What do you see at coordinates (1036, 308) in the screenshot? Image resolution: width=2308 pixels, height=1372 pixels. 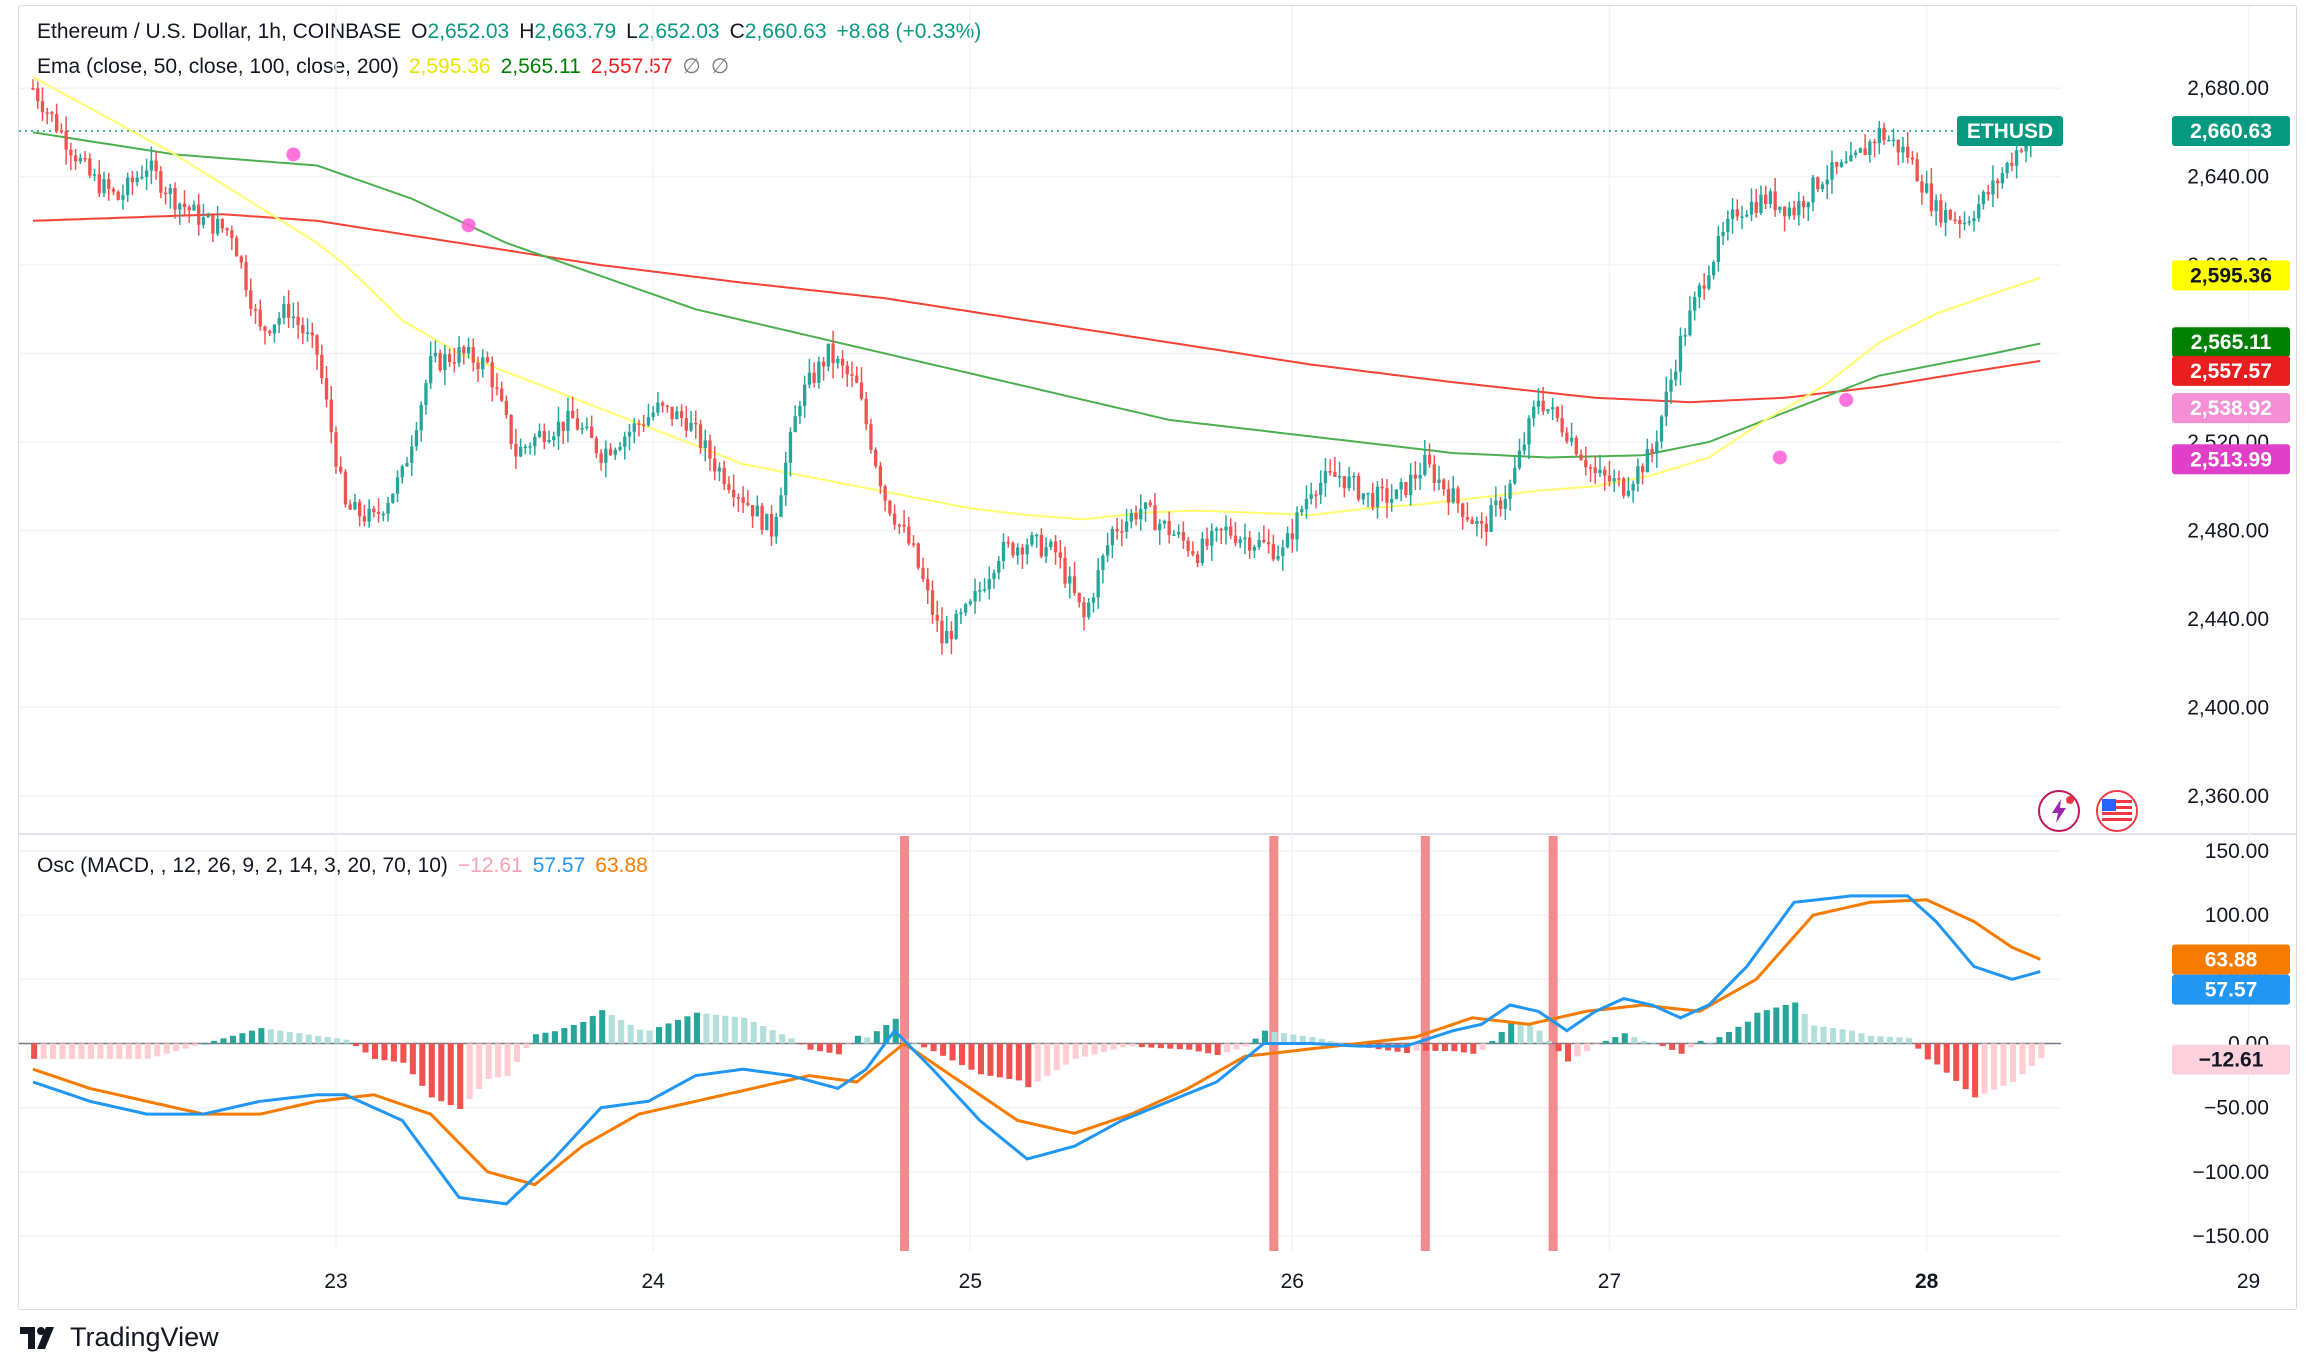 I see `ema200-line` at bounding box center [1036, 308].